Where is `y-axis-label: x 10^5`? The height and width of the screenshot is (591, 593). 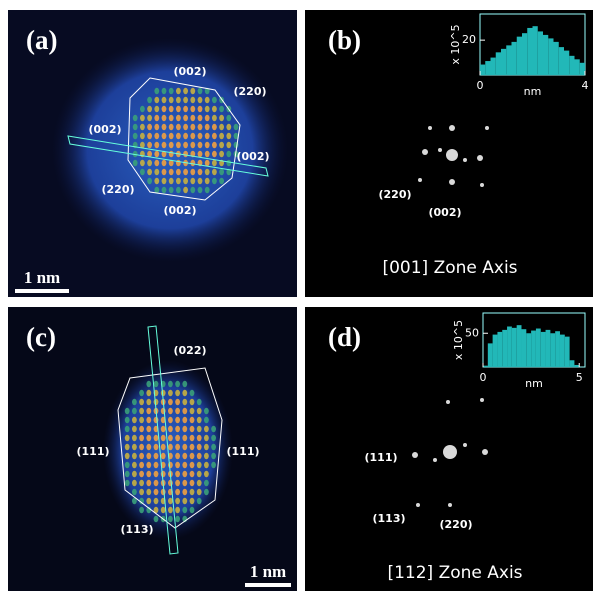 y-axis-label: x 10^5 is located at coordinates (458, 340).